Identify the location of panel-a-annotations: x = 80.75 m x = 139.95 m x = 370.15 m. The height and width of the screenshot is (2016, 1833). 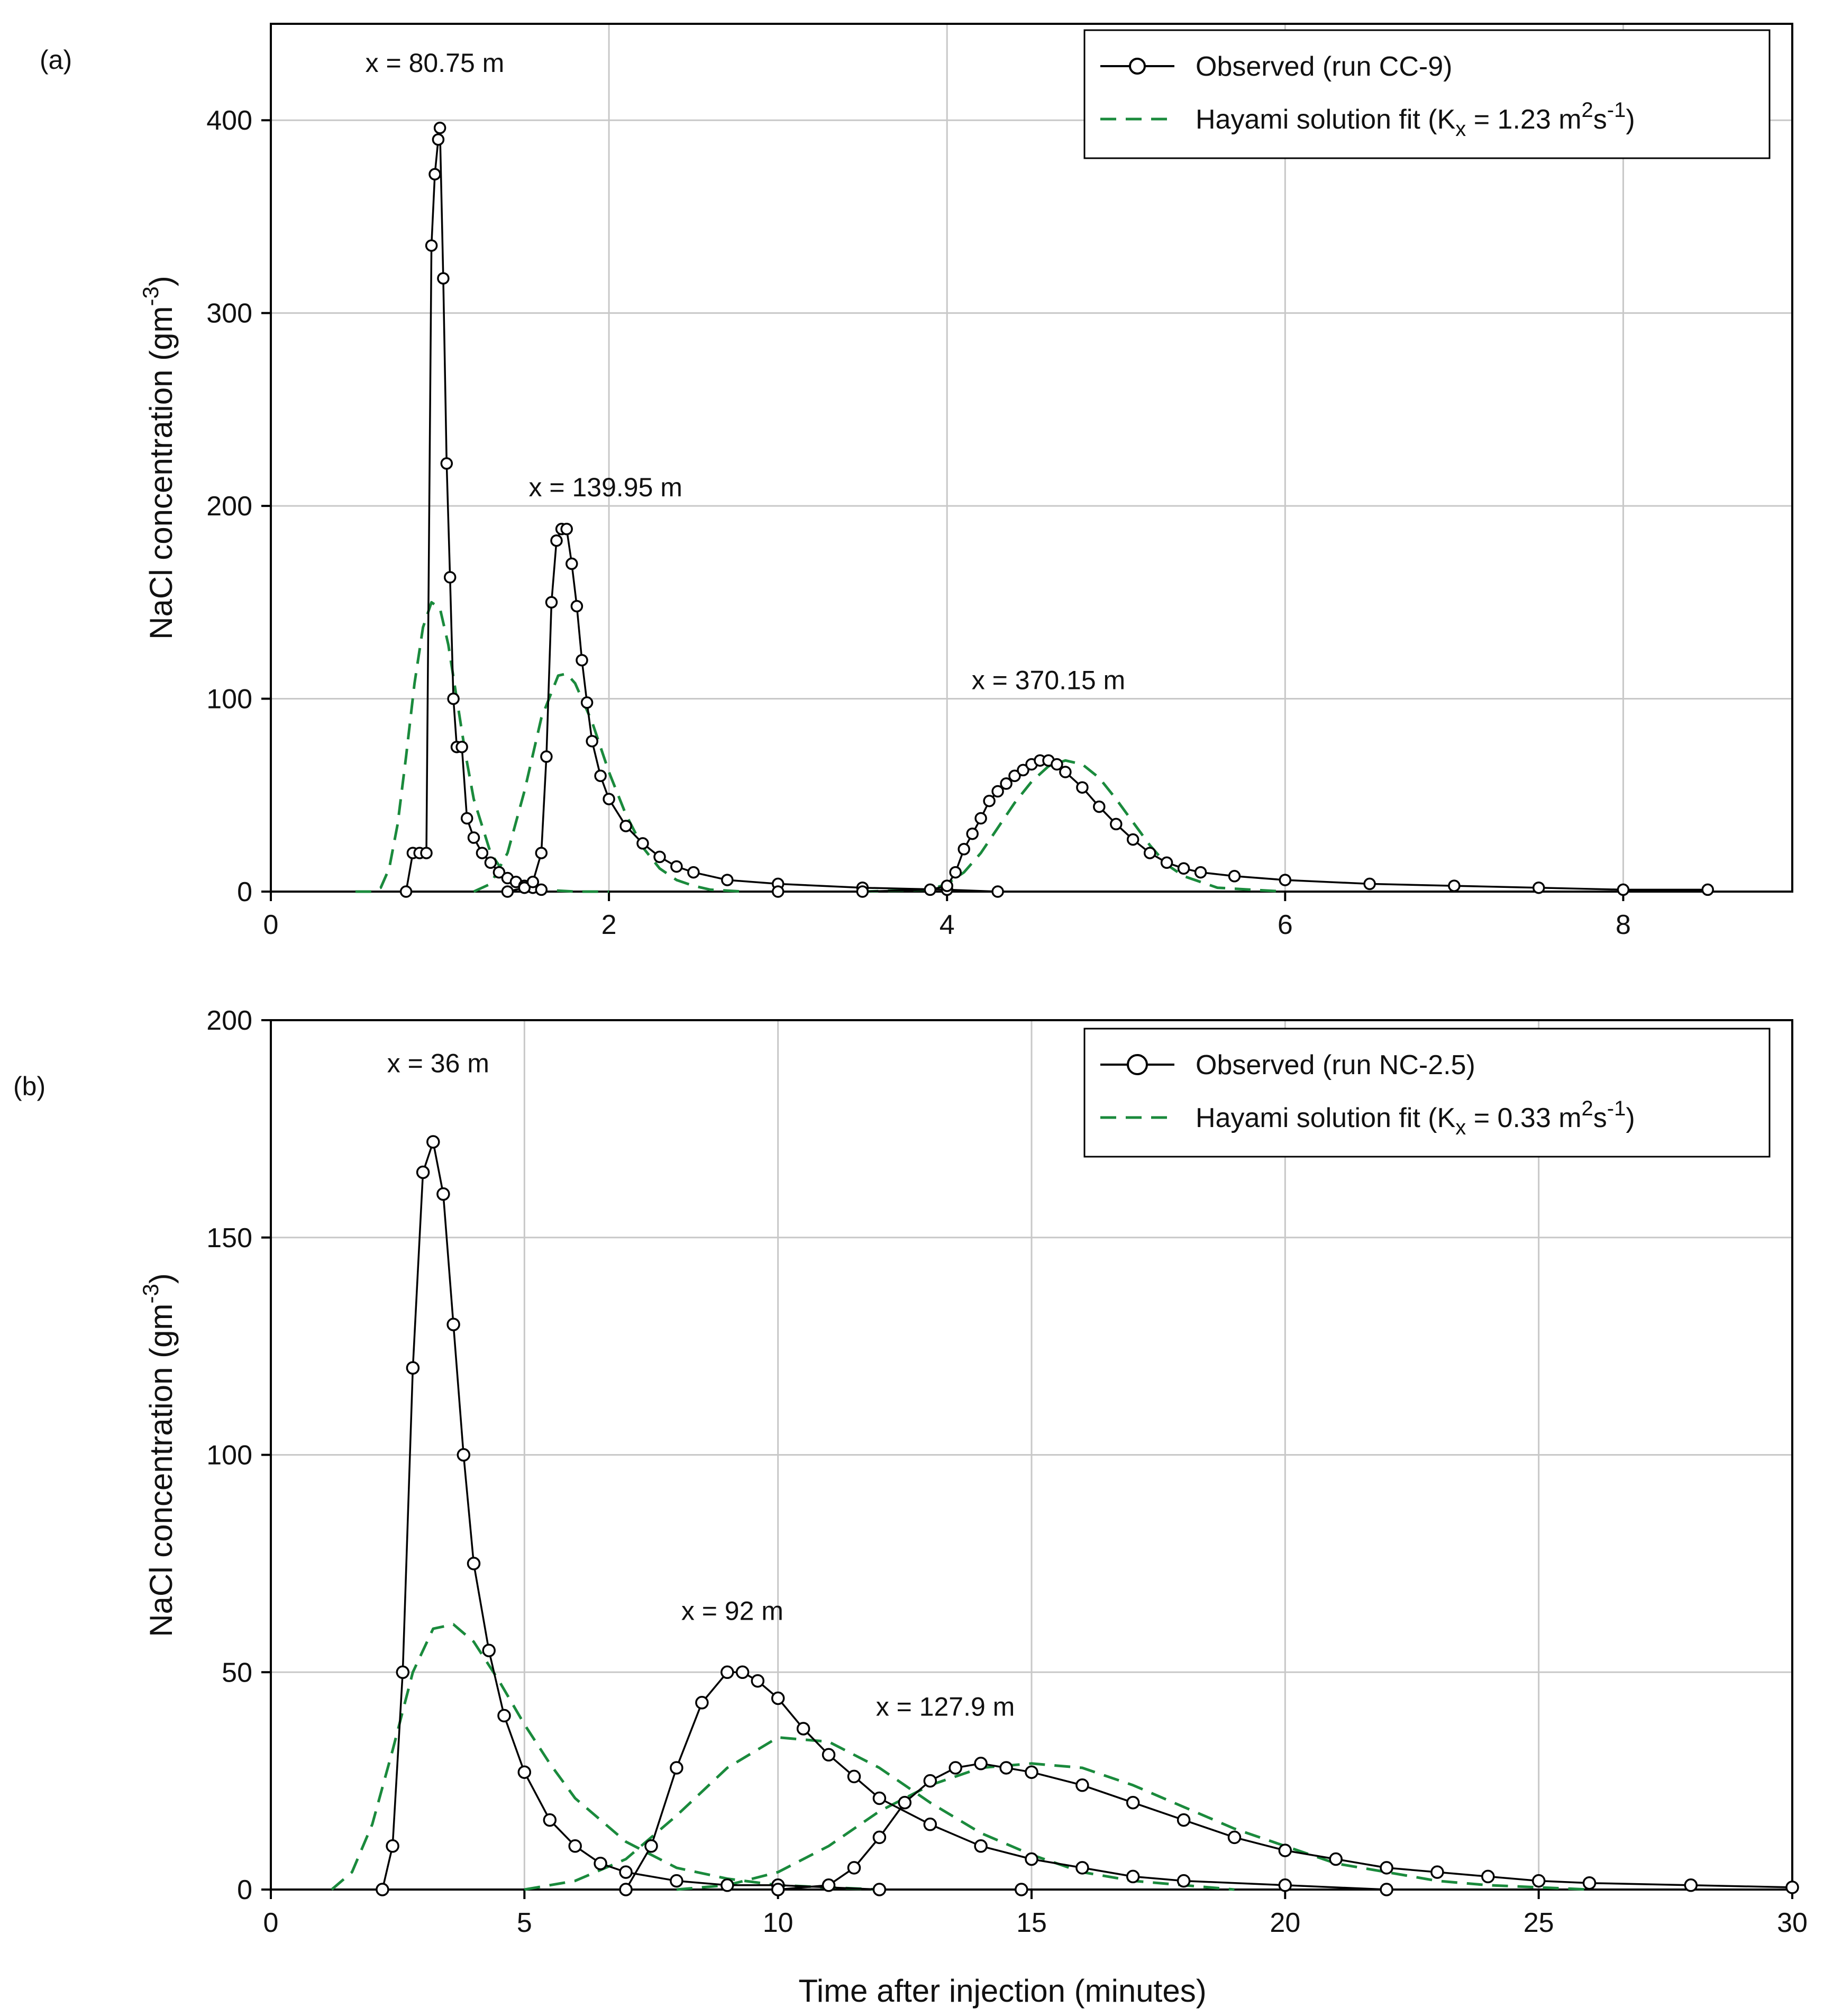
(746, 371).